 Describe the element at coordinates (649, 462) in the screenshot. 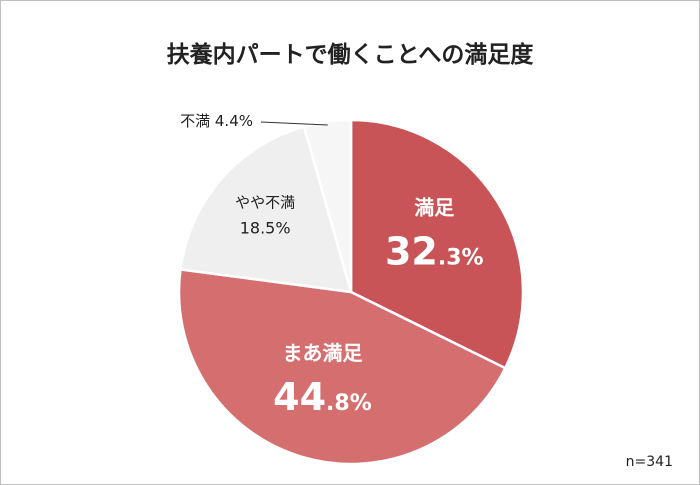

I see `sample-size-note: n=341` at that location.